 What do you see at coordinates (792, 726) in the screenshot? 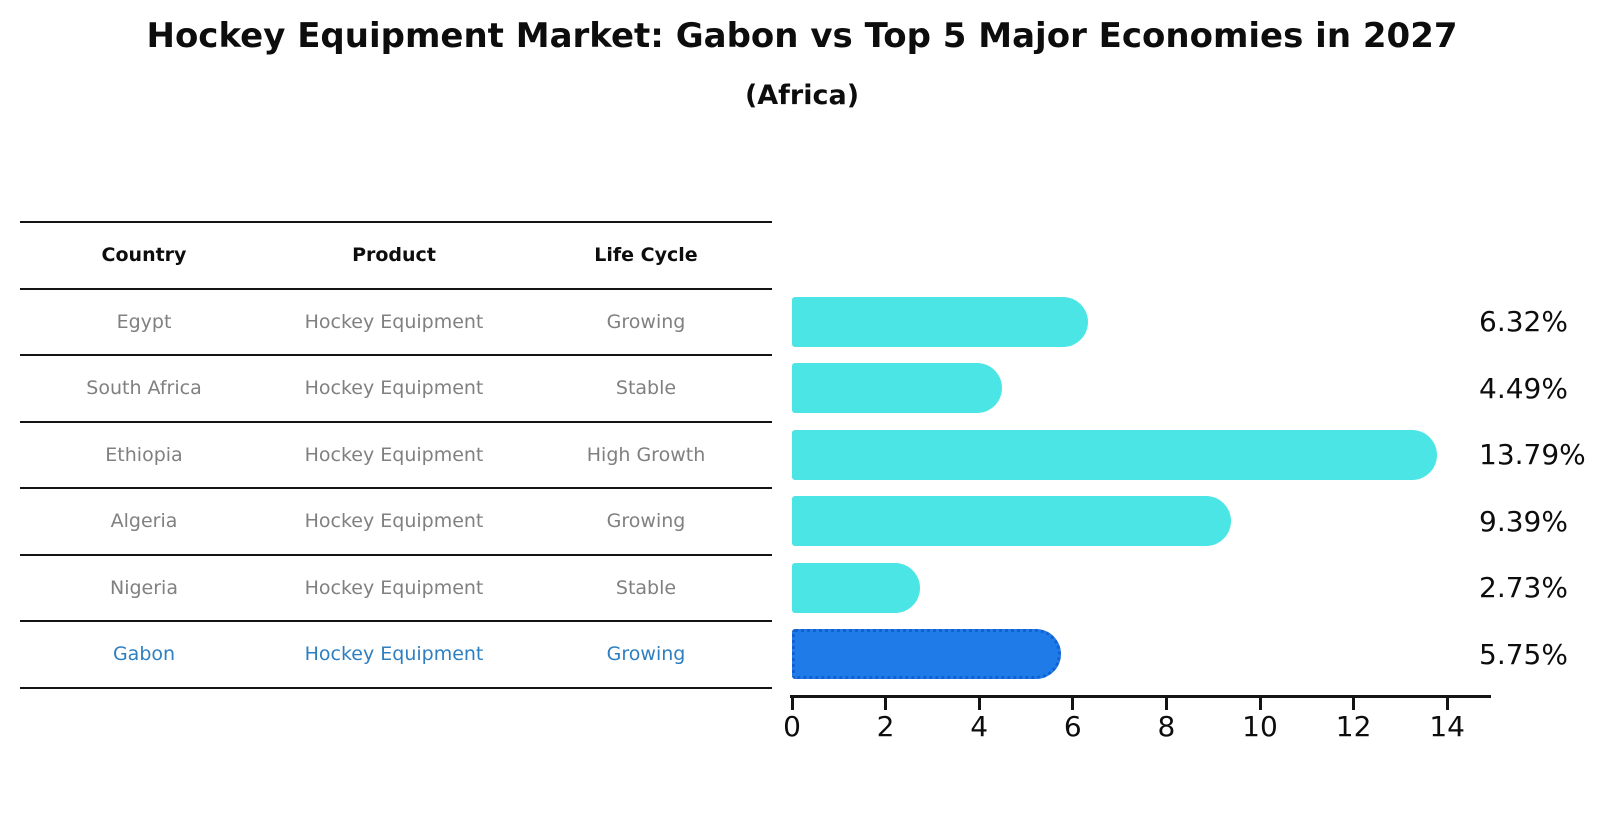
I see `x-tick-label: 0` at bounding box center [792, 726].